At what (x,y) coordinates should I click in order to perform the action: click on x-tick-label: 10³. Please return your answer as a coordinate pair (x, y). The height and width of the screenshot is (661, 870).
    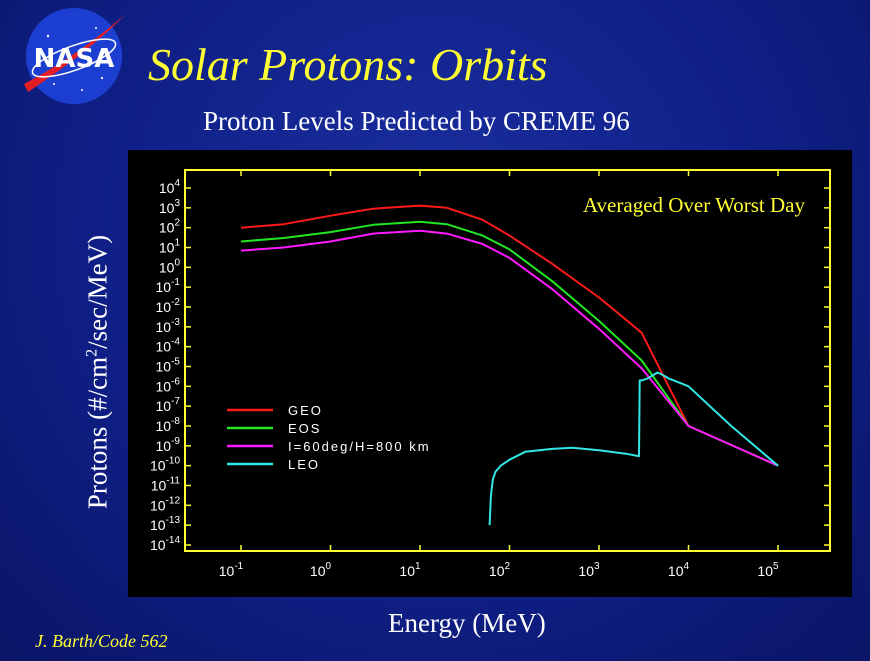
    Looking at the image, I should click on (589, 570).